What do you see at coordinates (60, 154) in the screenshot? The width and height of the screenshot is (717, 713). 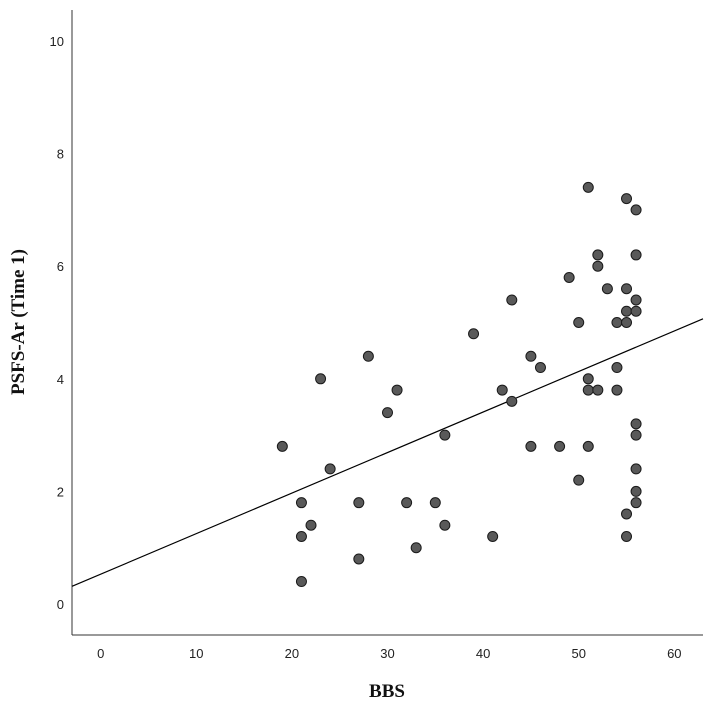 I see `y-tick-label: 8` at bounding box center [60, 154].